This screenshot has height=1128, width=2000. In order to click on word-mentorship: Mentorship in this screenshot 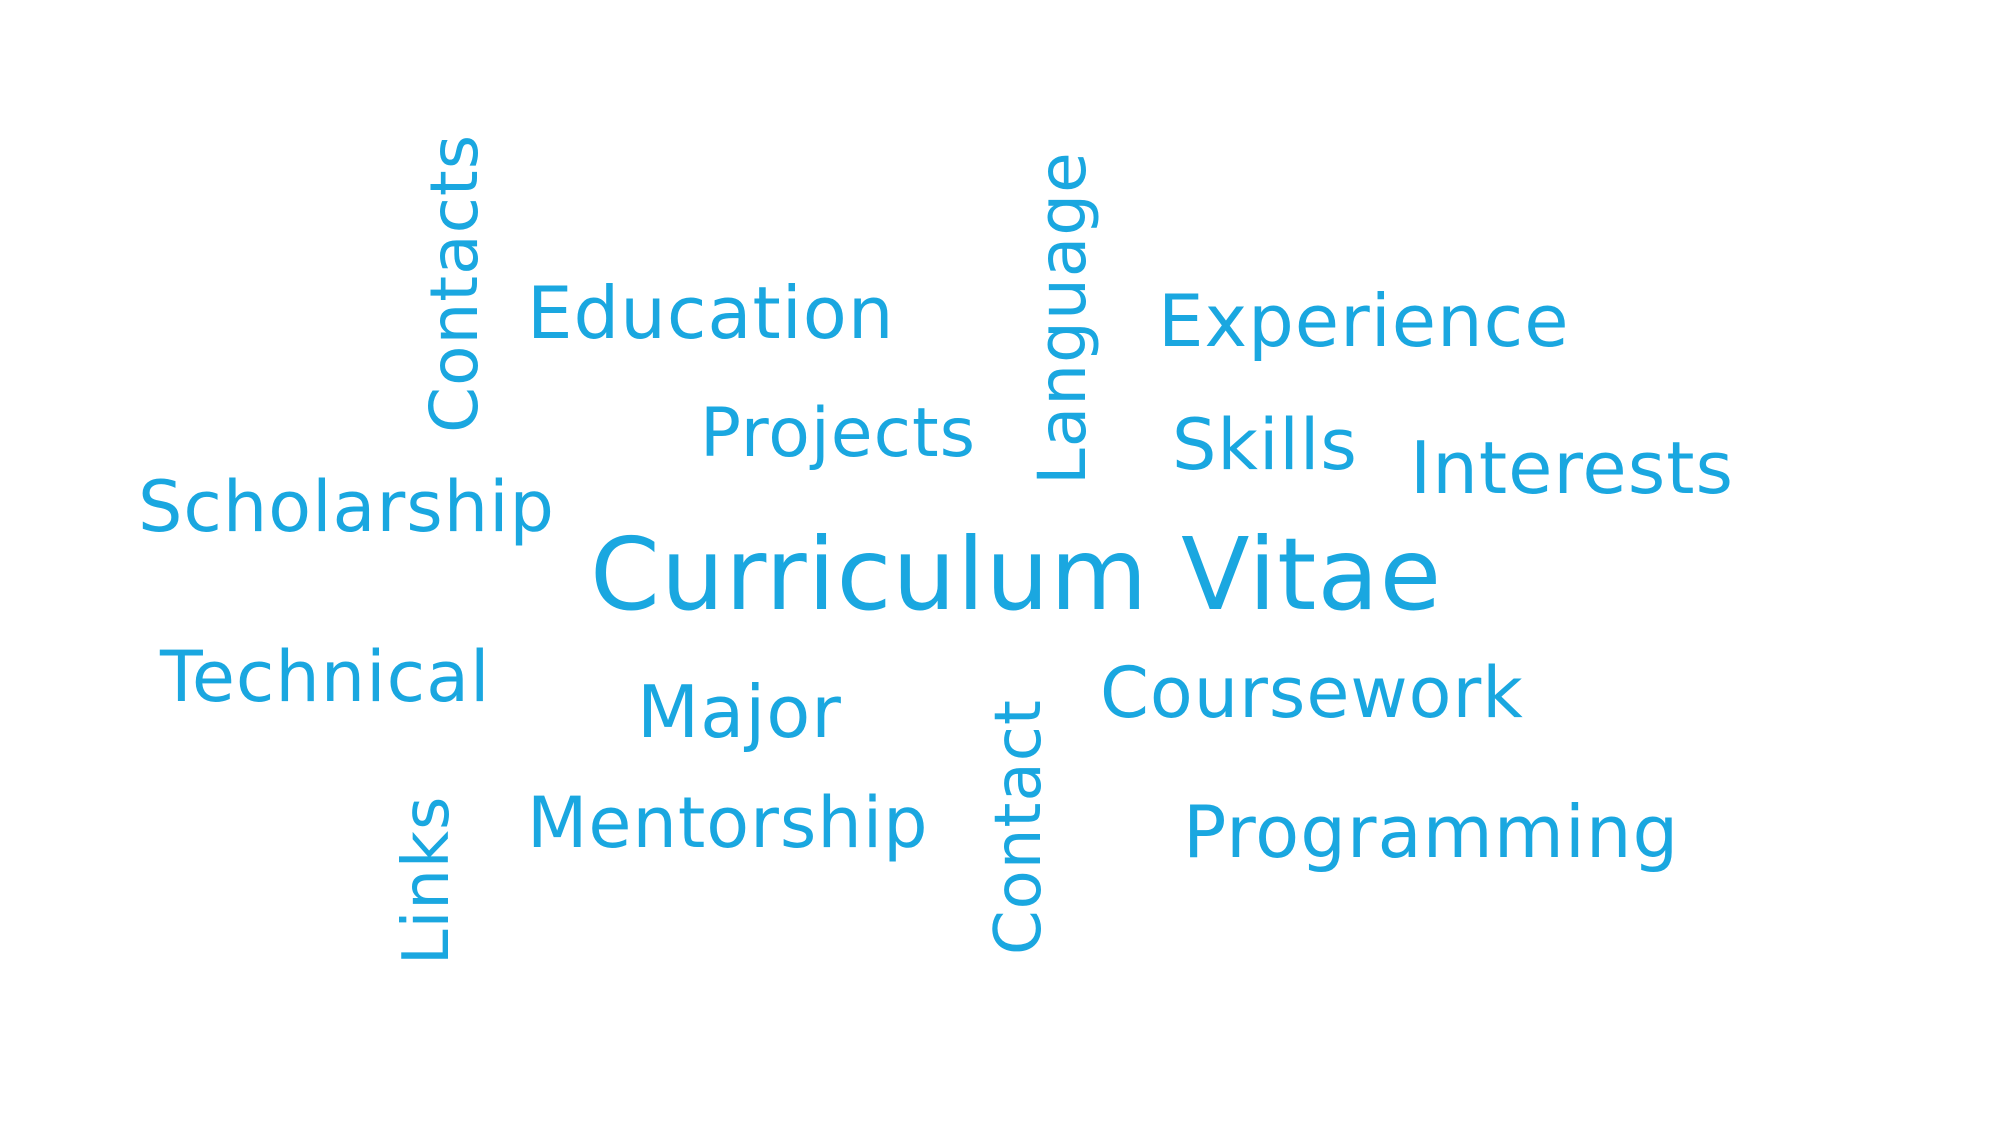, I will do `click(728, 823)`.